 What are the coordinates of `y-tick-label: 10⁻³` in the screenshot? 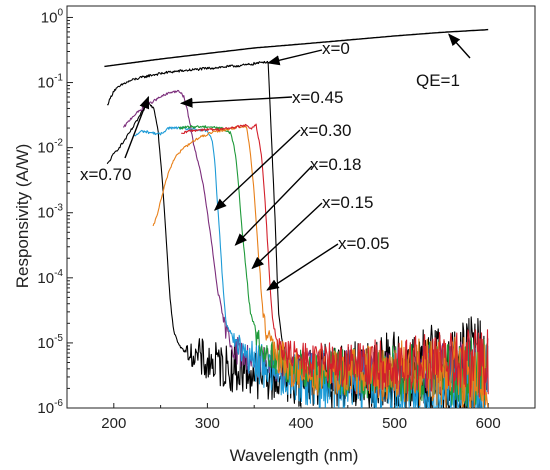 It's located at (50, 212).